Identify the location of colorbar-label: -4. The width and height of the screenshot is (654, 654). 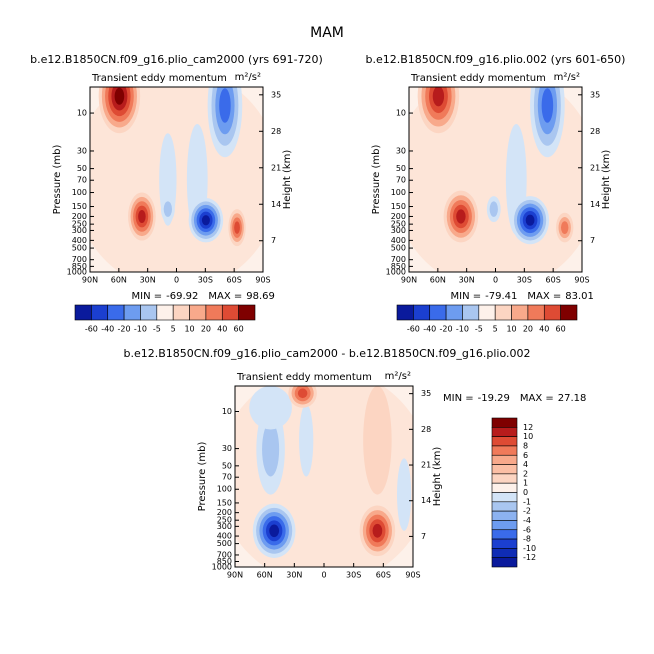
(527, 520).